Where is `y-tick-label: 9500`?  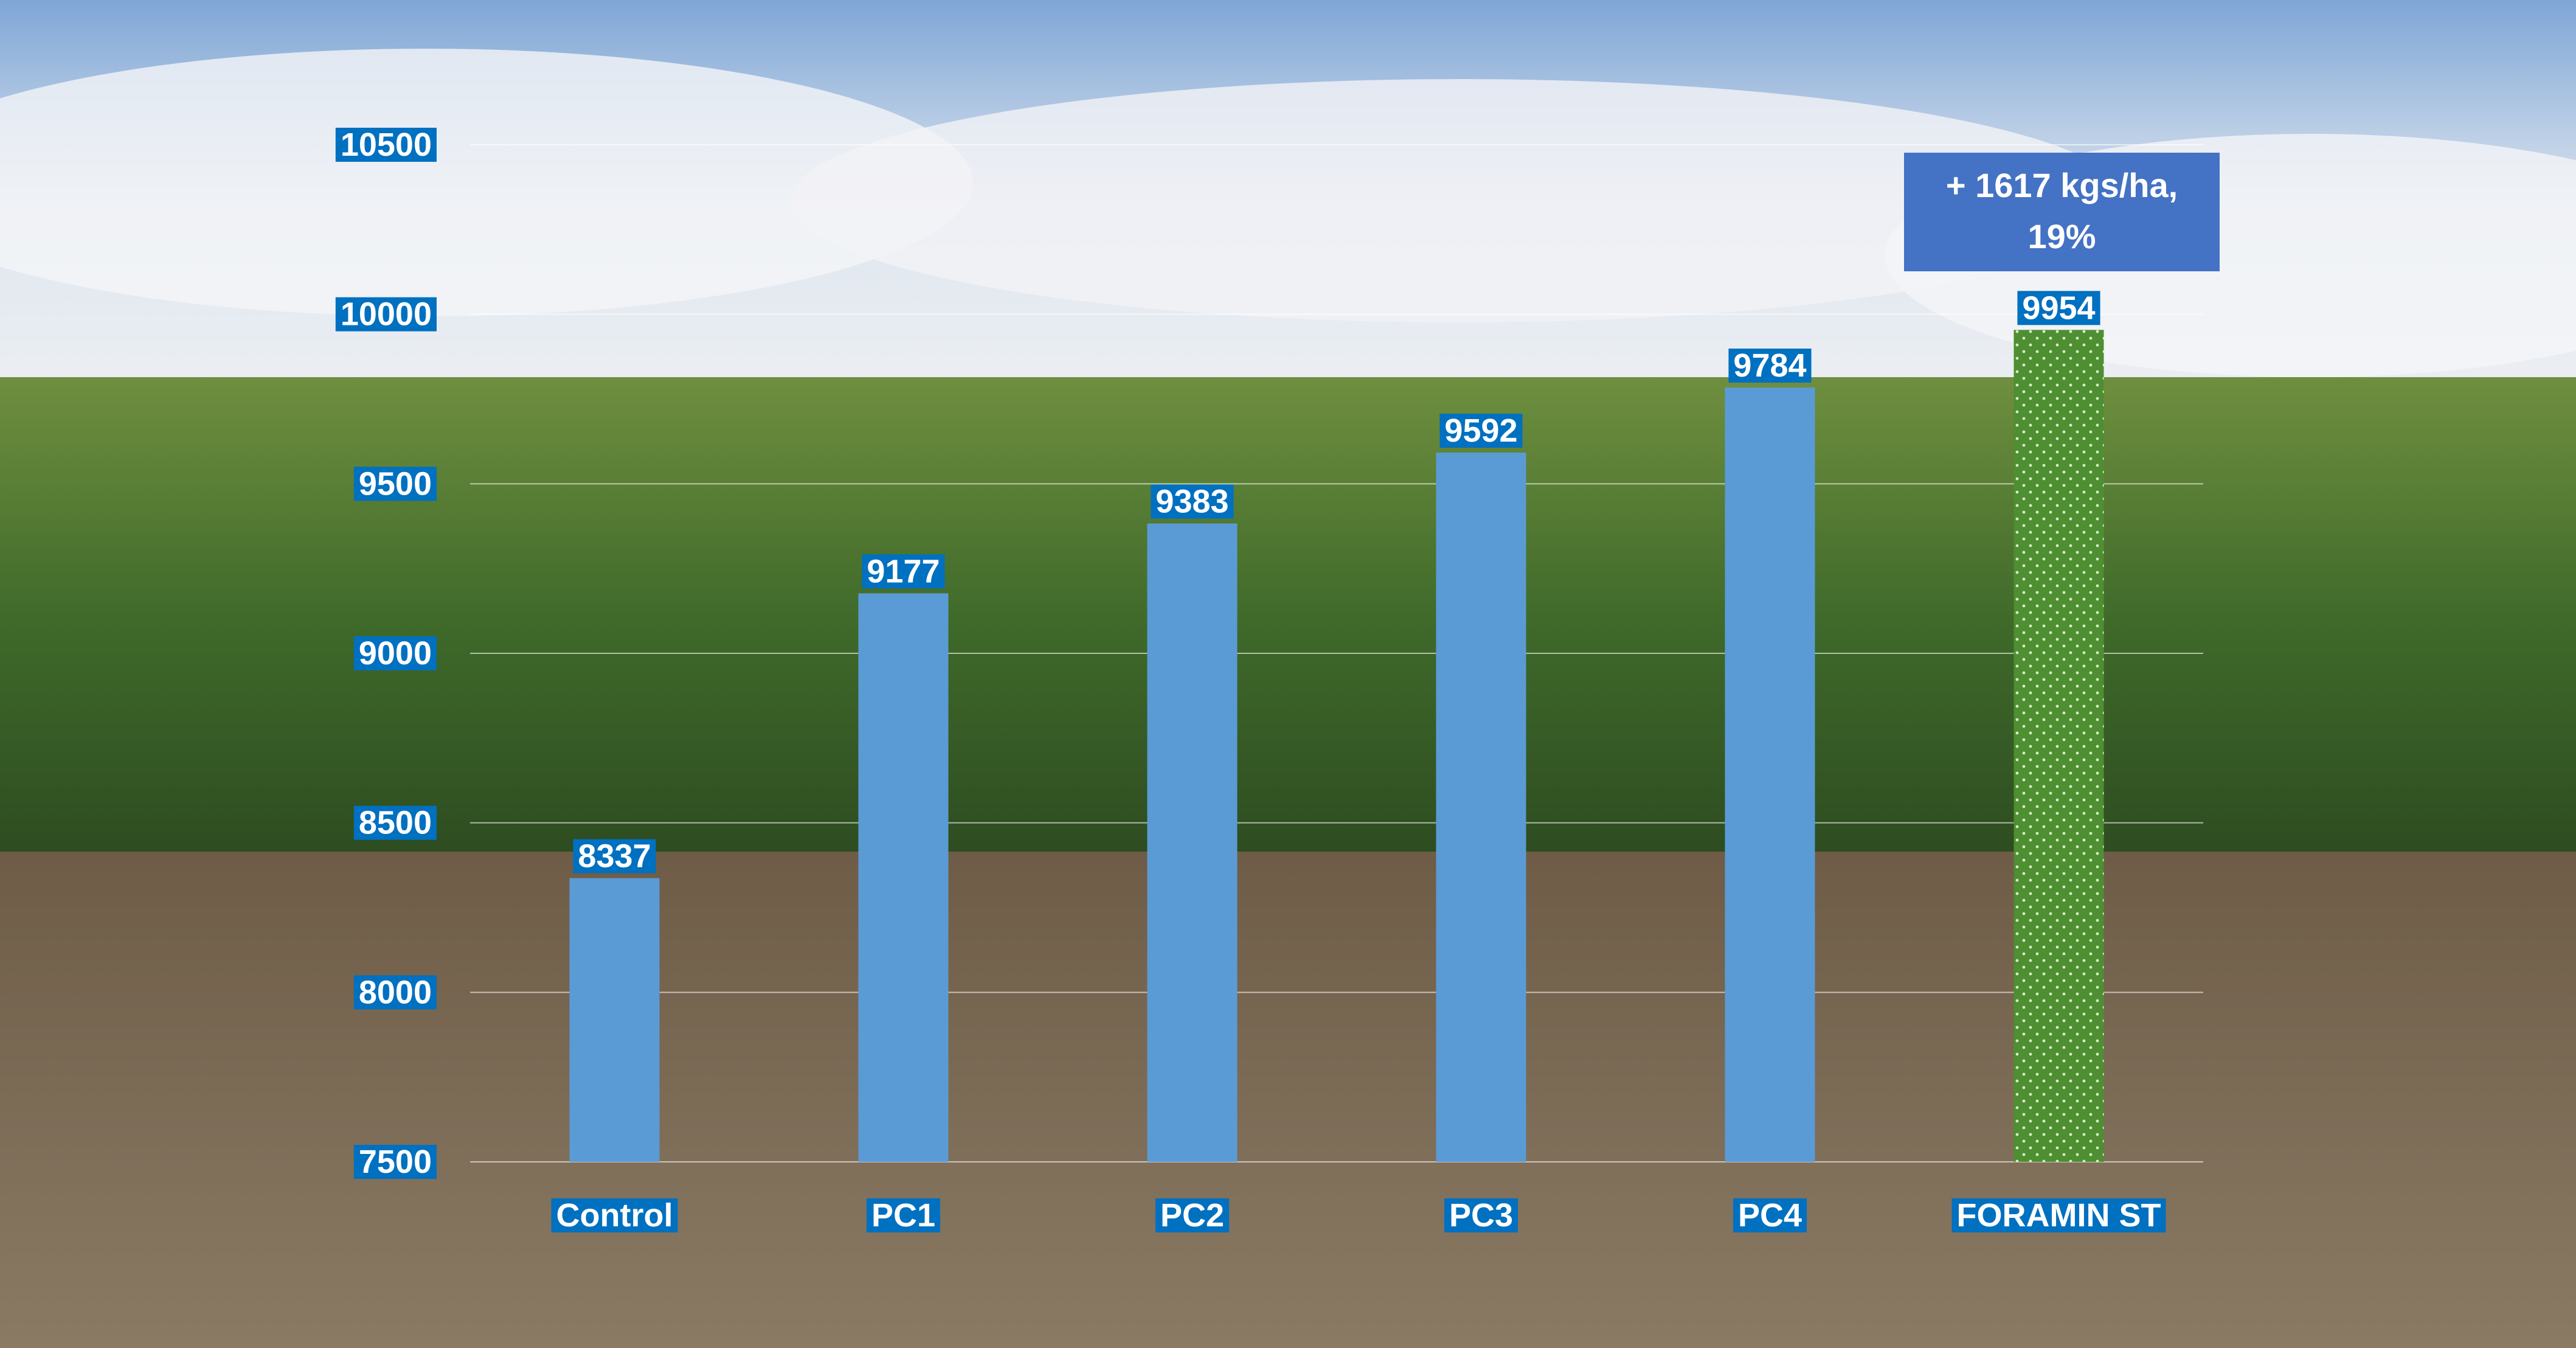
y-tick-label: 9500 is located at coordinates (395, 483).